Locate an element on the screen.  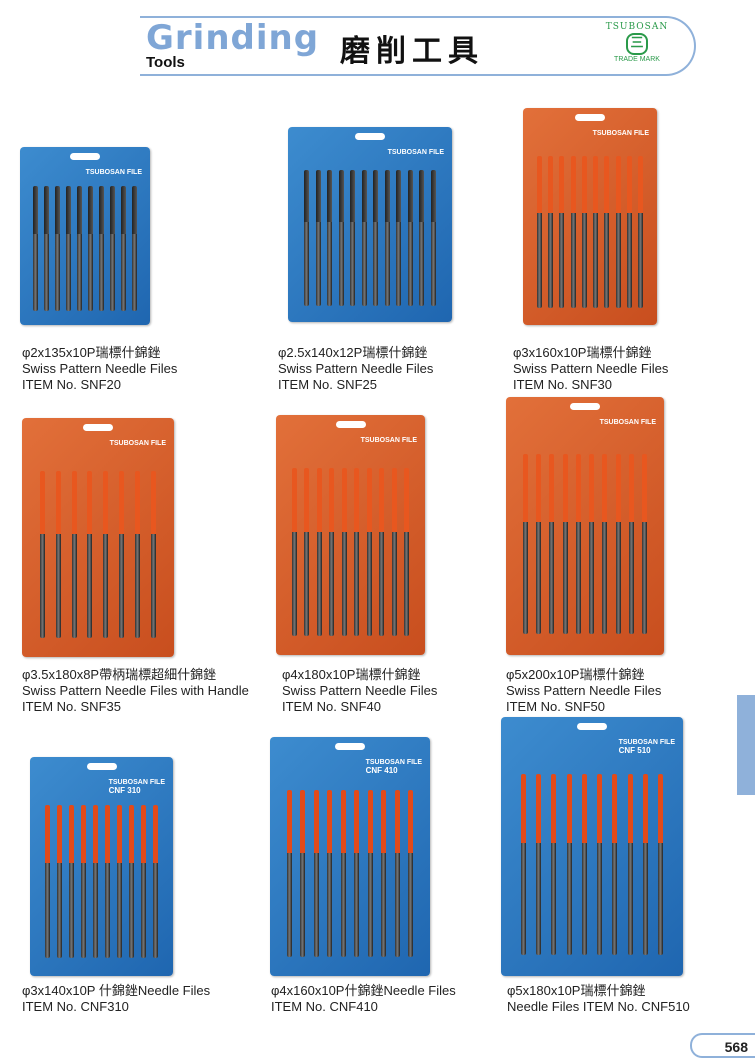
page-title: Grinding is located at coordinates (233, 38).